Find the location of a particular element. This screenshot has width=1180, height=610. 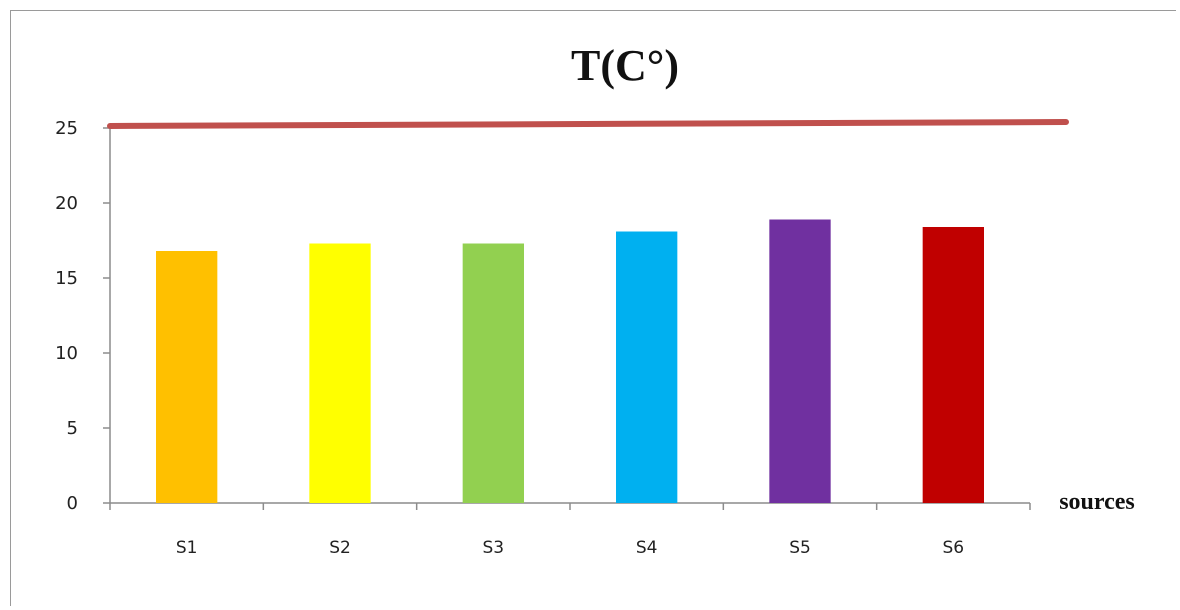

reference-line is located at coordinates (588, 124).